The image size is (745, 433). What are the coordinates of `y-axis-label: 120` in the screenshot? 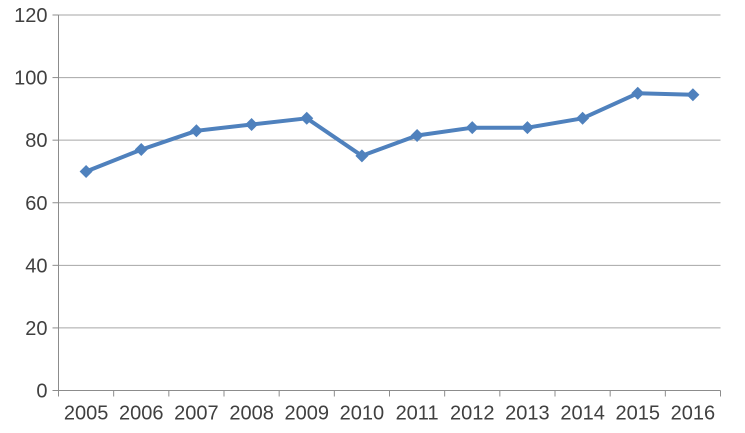 It's located at (30, 16).